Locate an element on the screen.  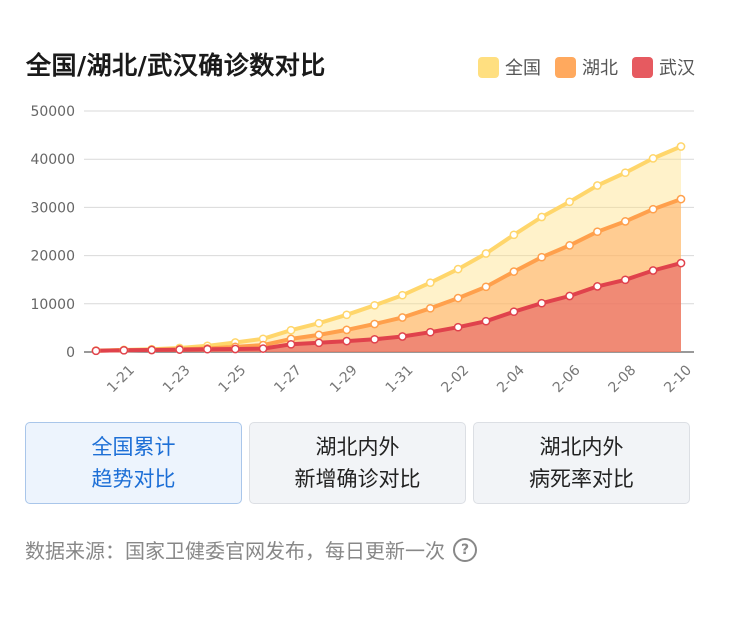
legend-item-hubei: 湖北 is located at coordinates (586, 67).